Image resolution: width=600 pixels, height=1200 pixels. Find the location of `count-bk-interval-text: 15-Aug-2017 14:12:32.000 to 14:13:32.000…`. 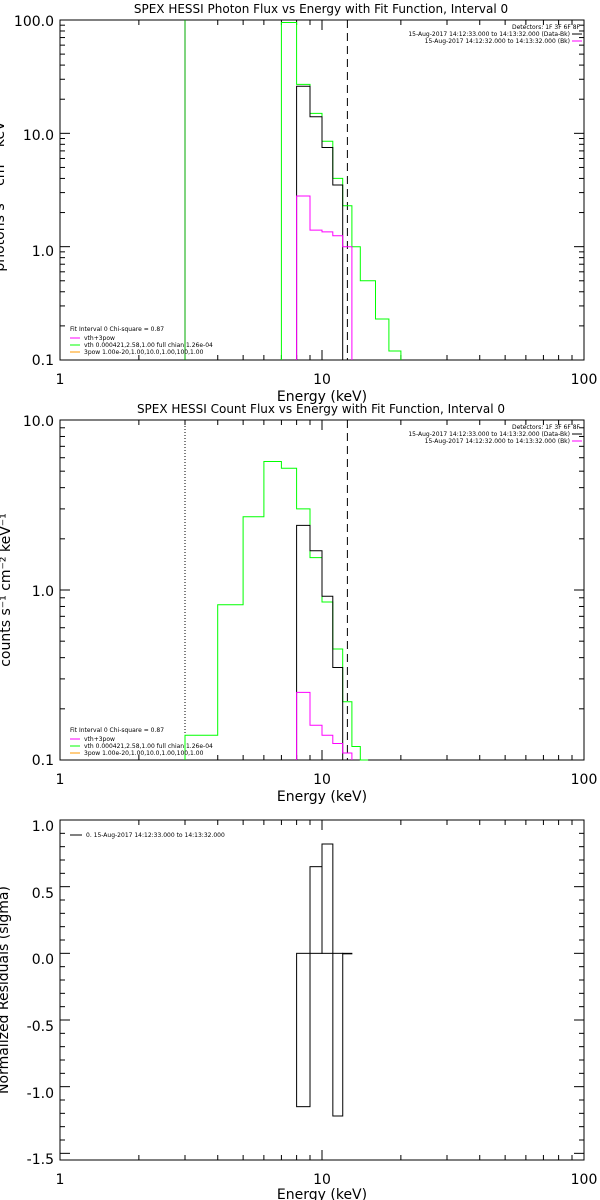

count-bk-interval-text: 15-Aug-2017 14:12:32.000 to 14:13:32.000… is located at coordinates (497, 441).